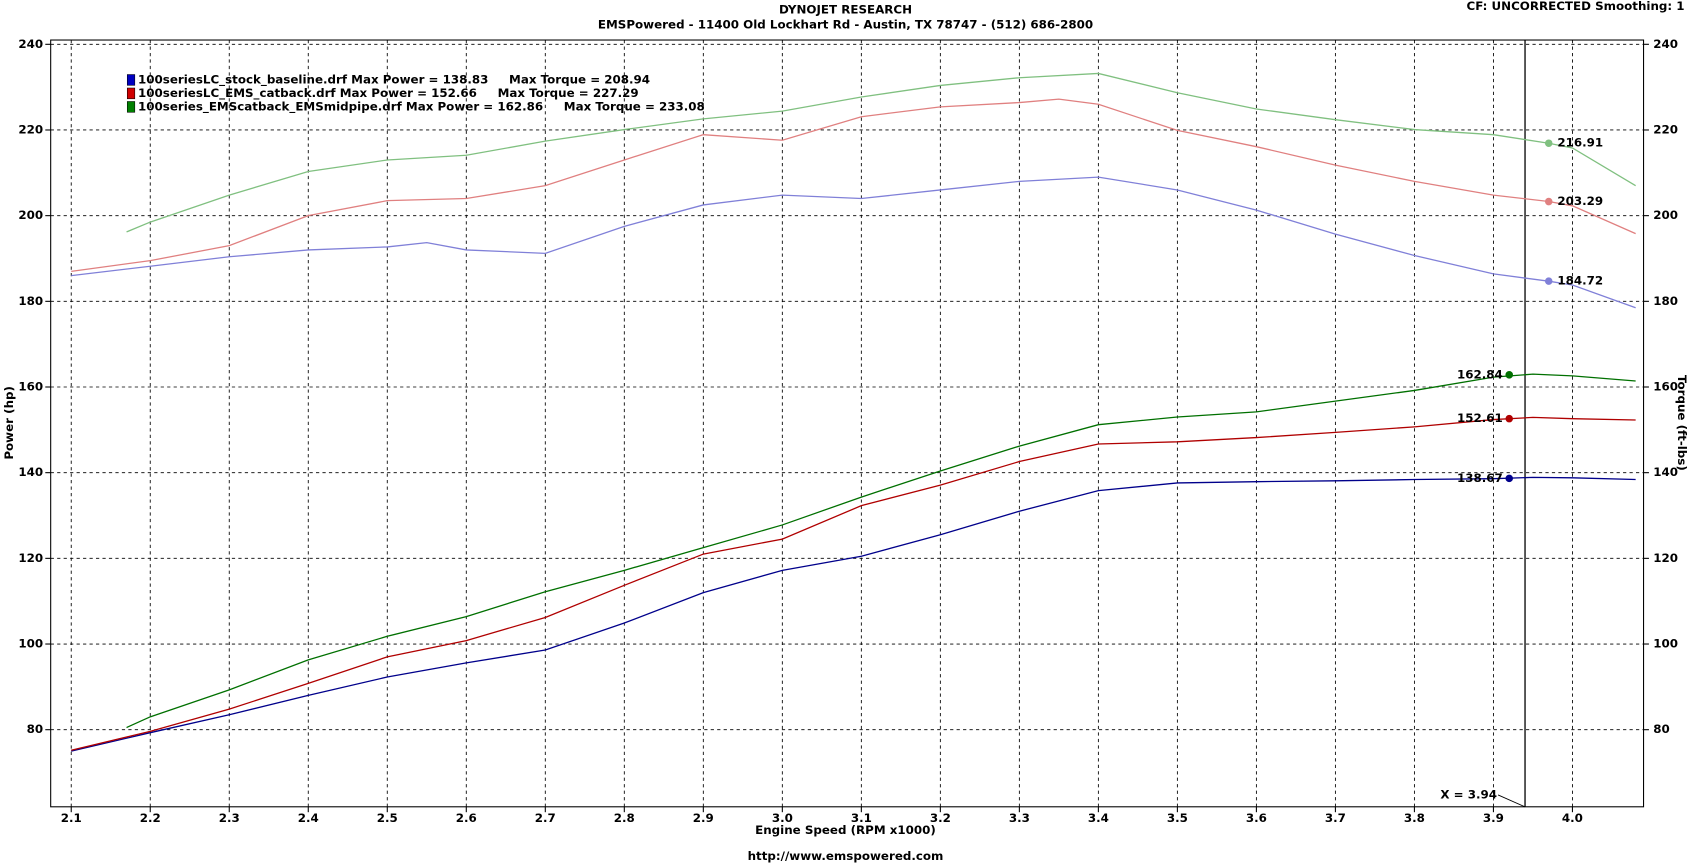 The height and width of the screenshot is (863, 1691). What do you see at coordinates (1493, 818) in the screenshot?
I see `x-tick-label: 3.9` at bounding box center [1493, 818].